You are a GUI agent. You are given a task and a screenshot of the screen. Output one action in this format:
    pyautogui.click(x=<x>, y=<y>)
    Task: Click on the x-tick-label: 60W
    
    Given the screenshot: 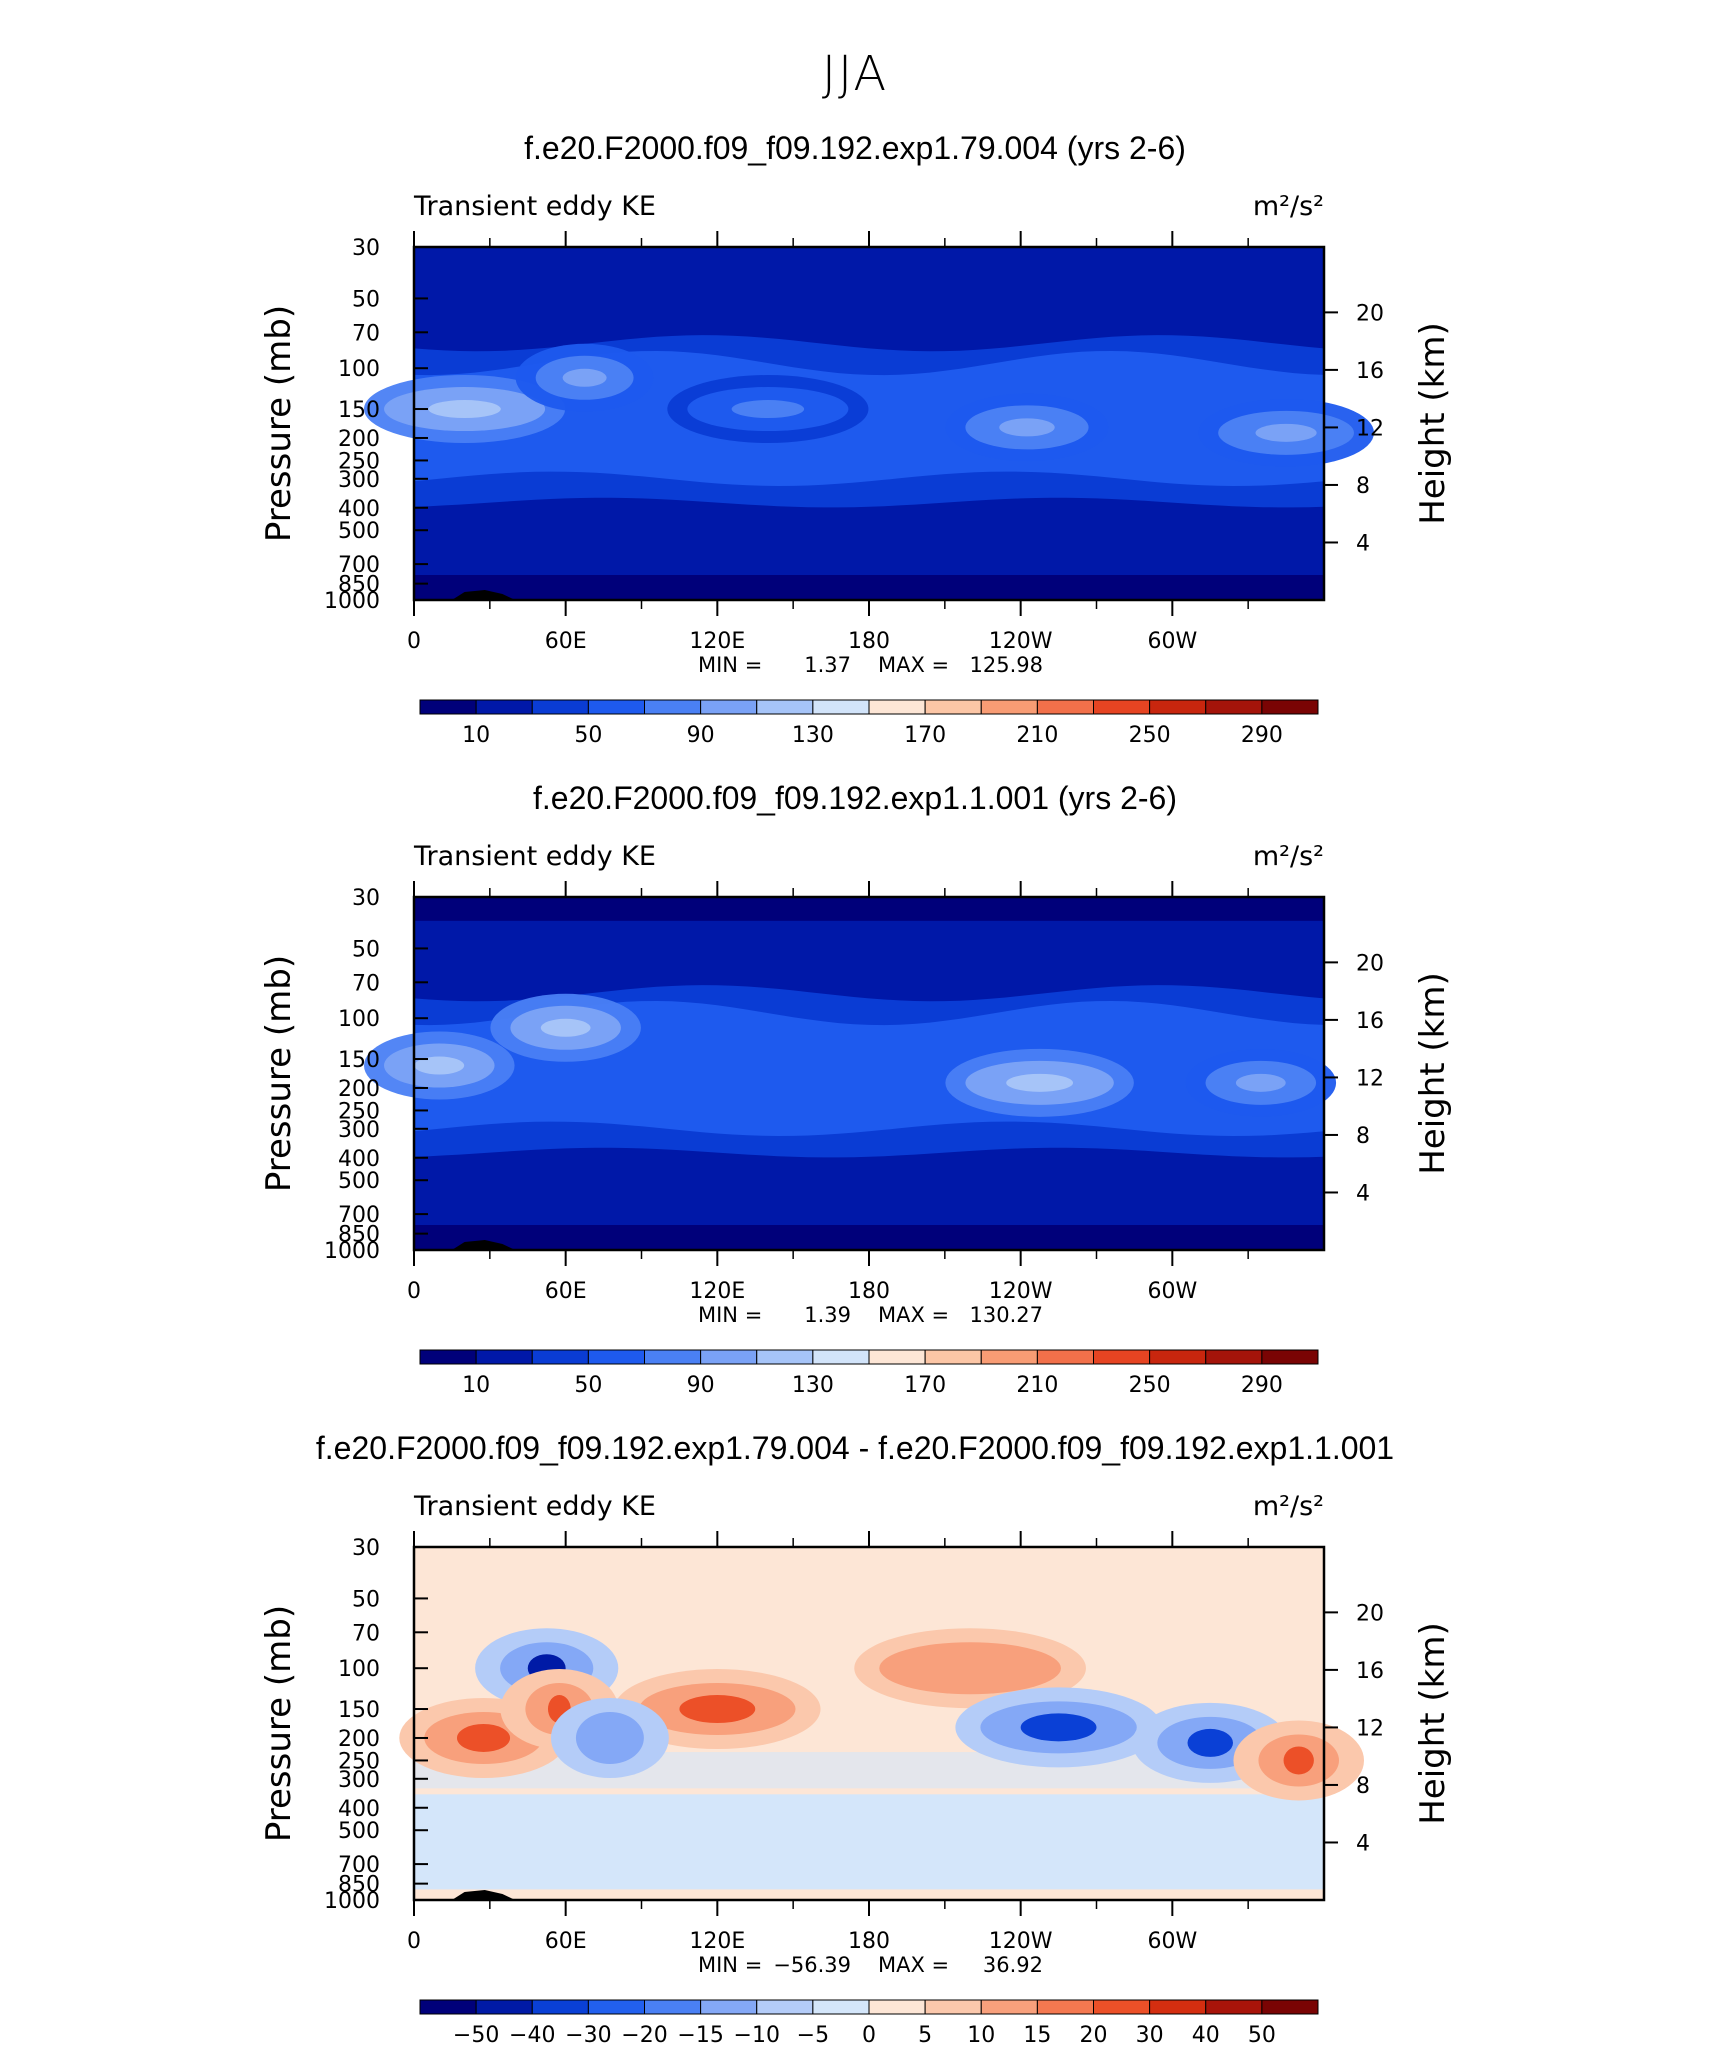 What is the action you would take?
    pyautogui.click(x=1172, y=1941)
    